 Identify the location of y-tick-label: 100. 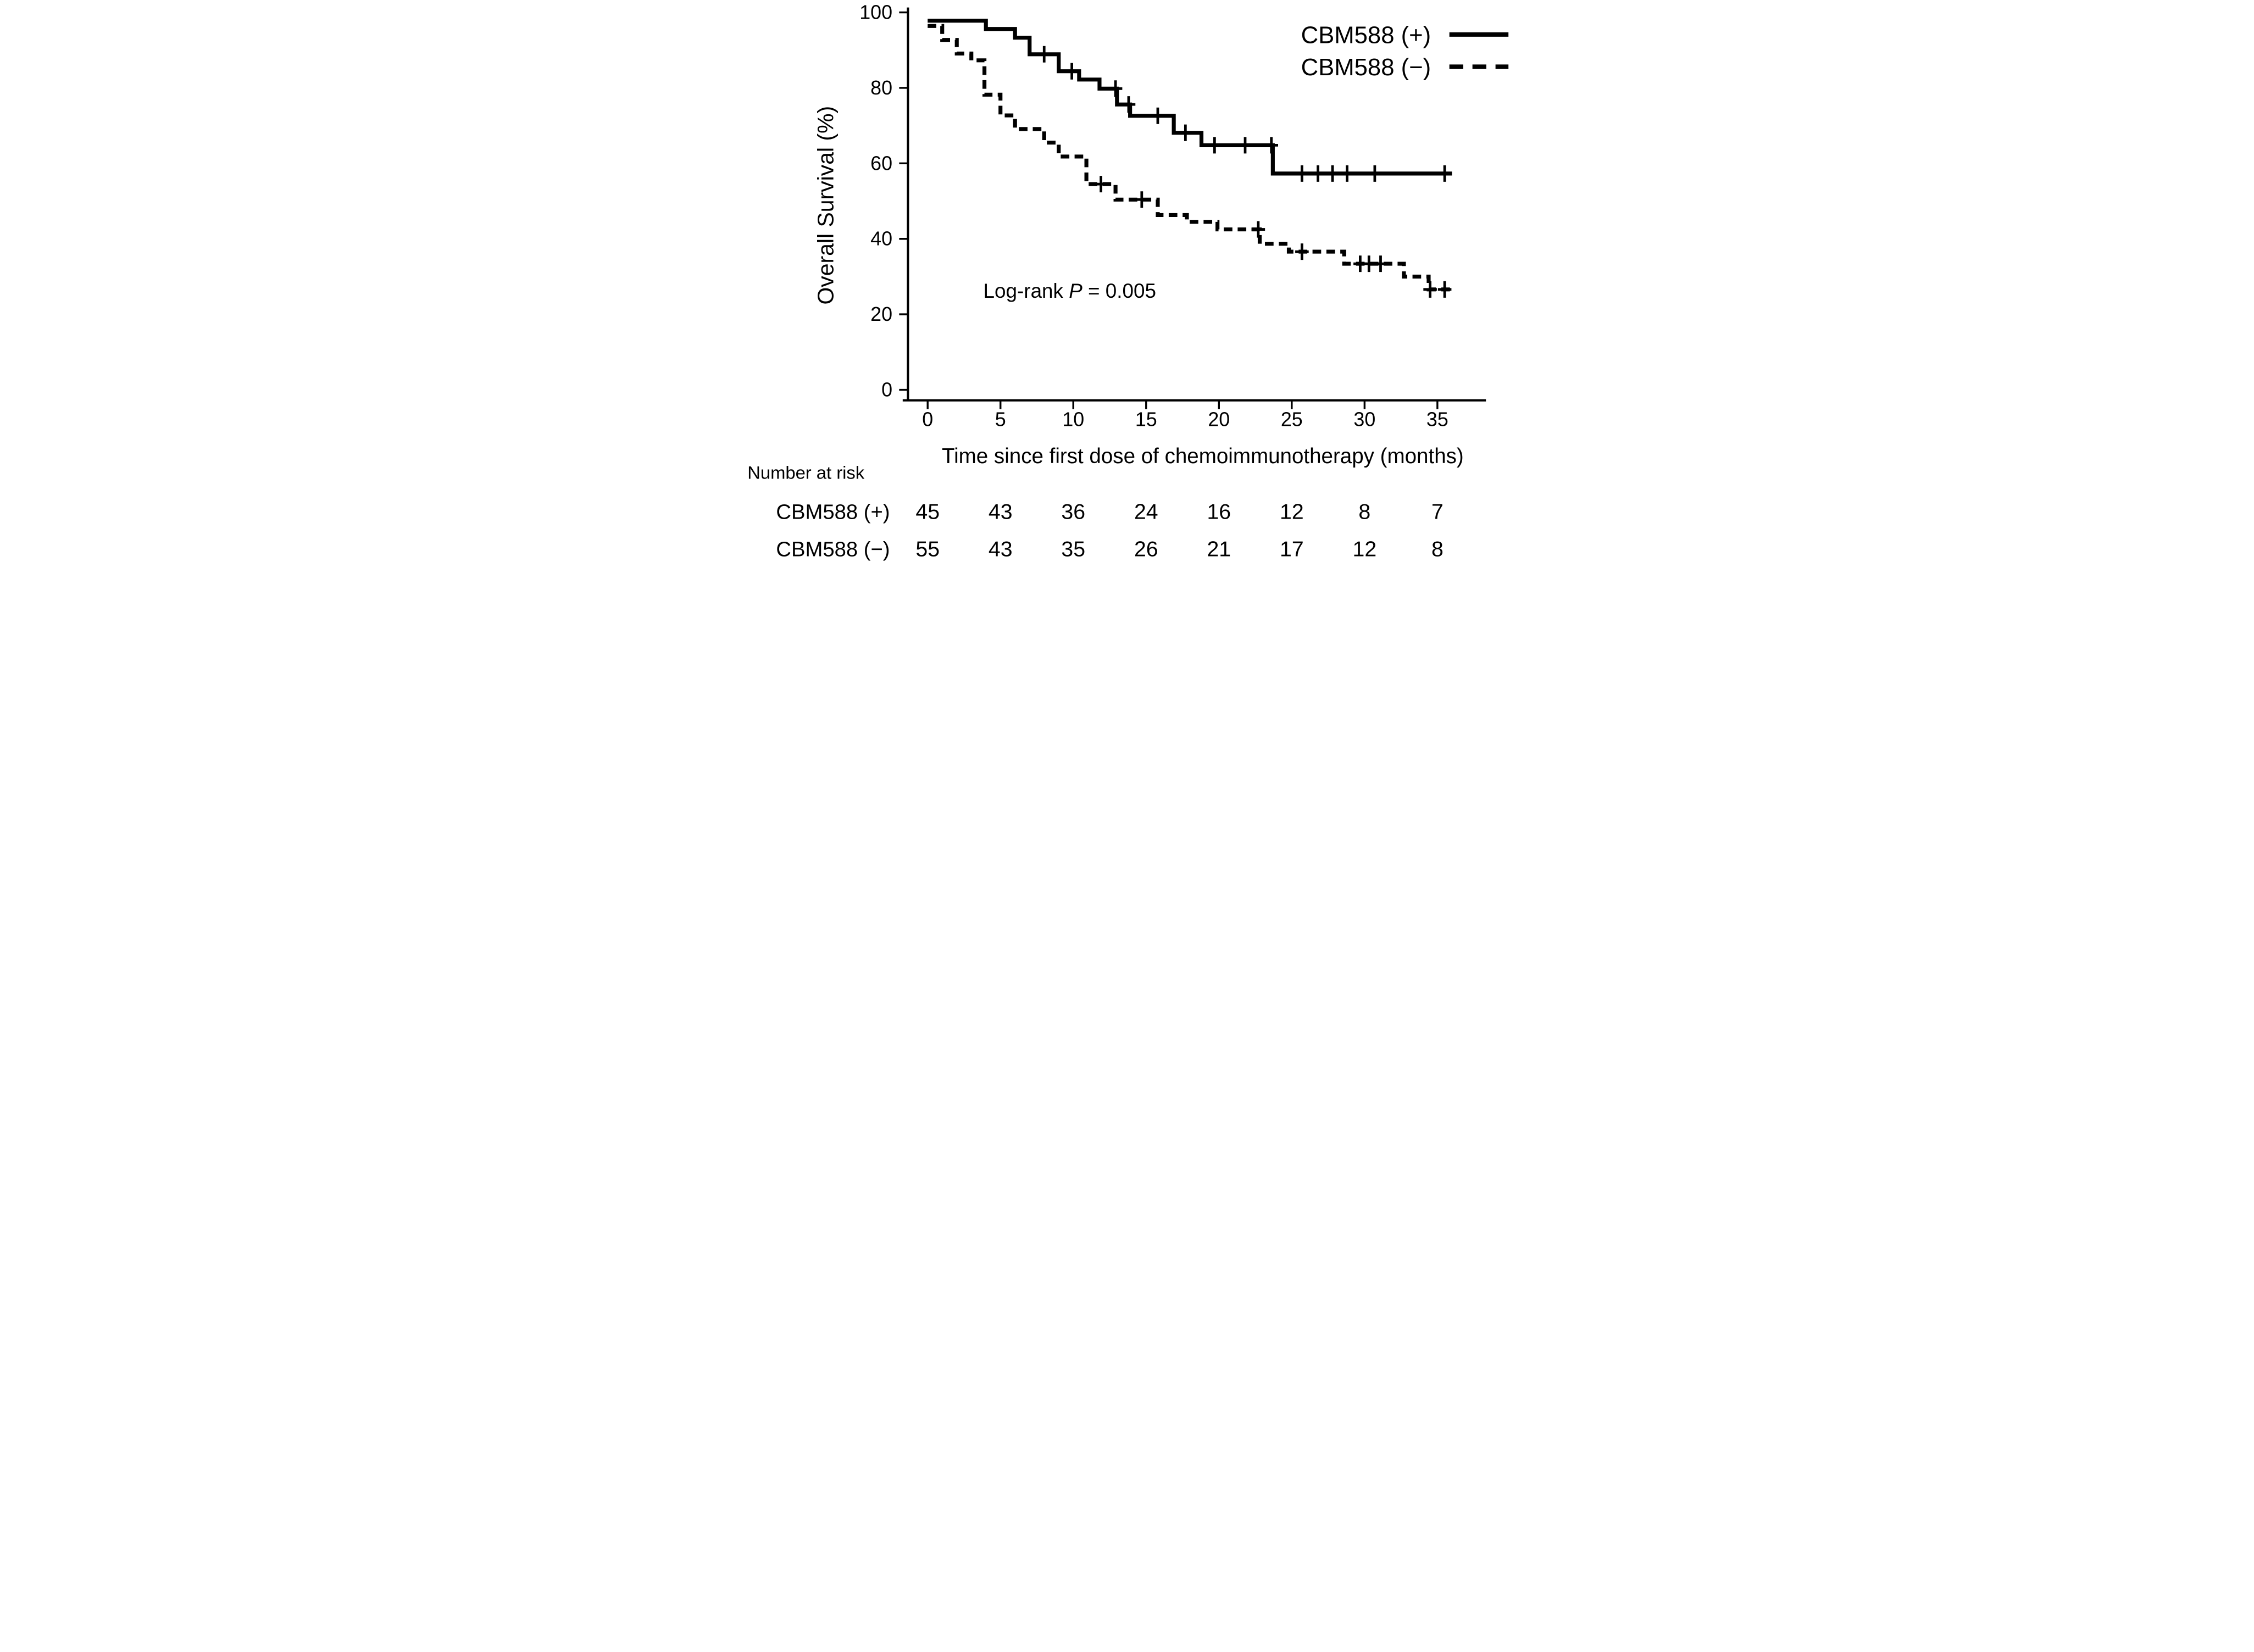
(875, 13).